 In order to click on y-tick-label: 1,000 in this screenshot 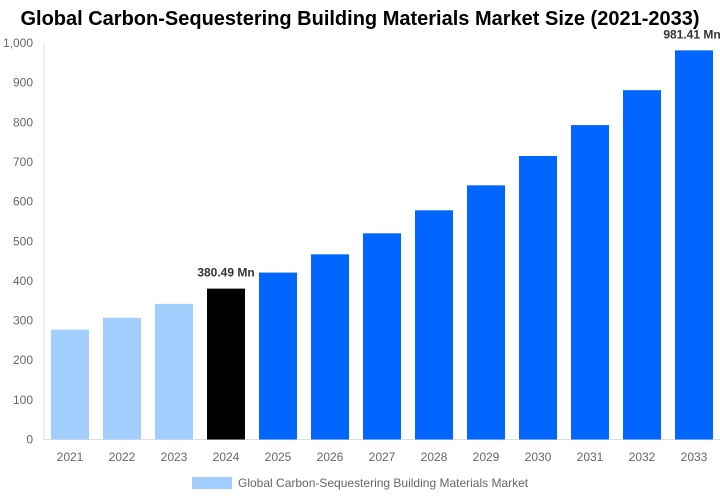, I will do `click(18, 43)`.